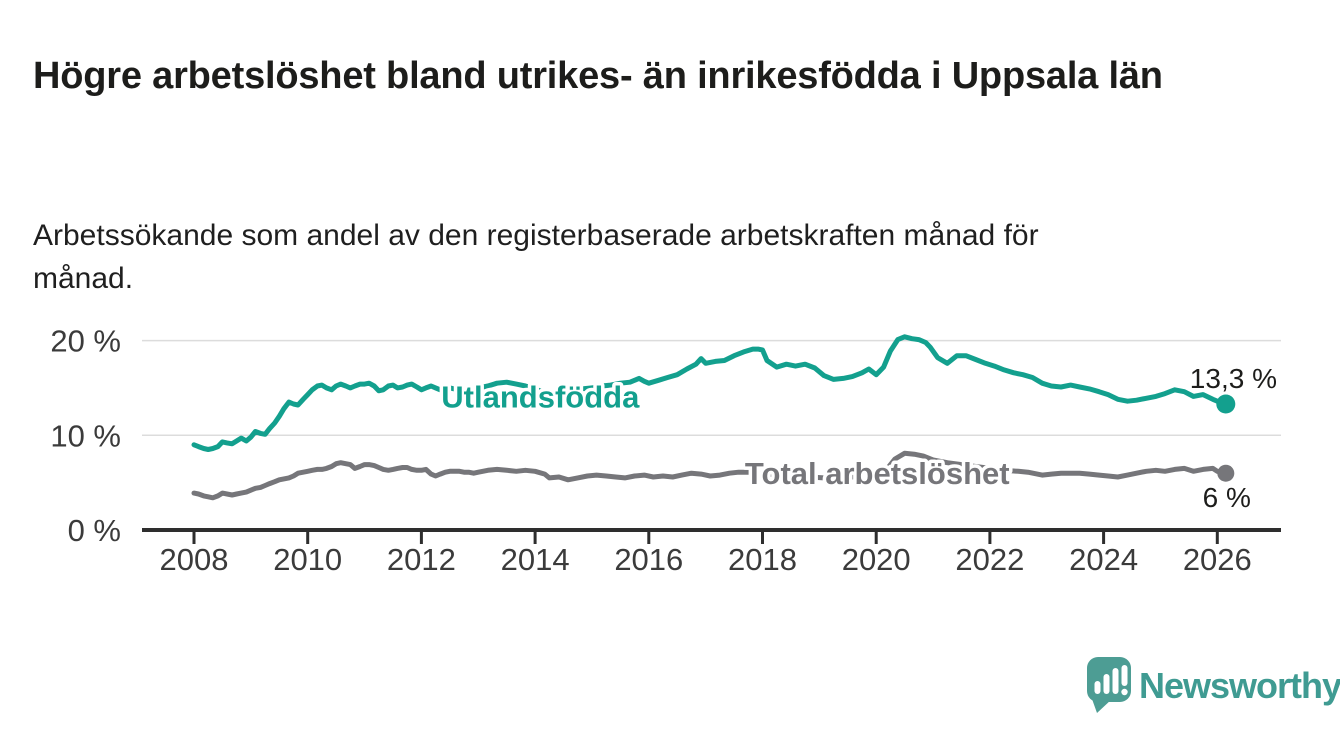 This screenshot has width=1340, height=734. I want to click on x-axis-tick-label: 2012, so click(421, 559).